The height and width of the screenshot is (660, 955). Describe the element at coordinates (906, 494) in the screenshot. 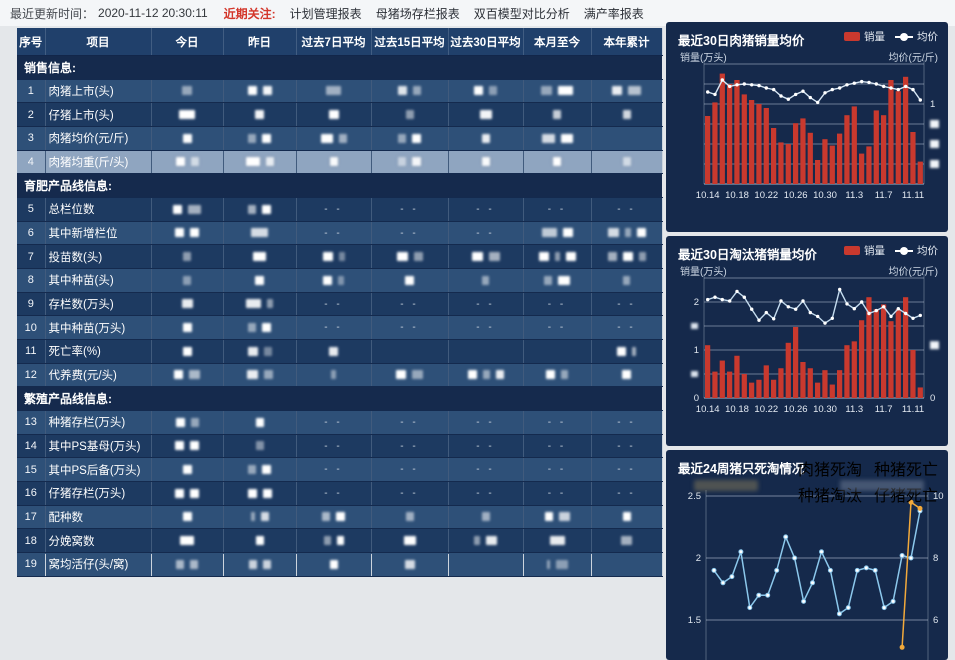

I see `legend-item: 仔猪死亡` at that location.